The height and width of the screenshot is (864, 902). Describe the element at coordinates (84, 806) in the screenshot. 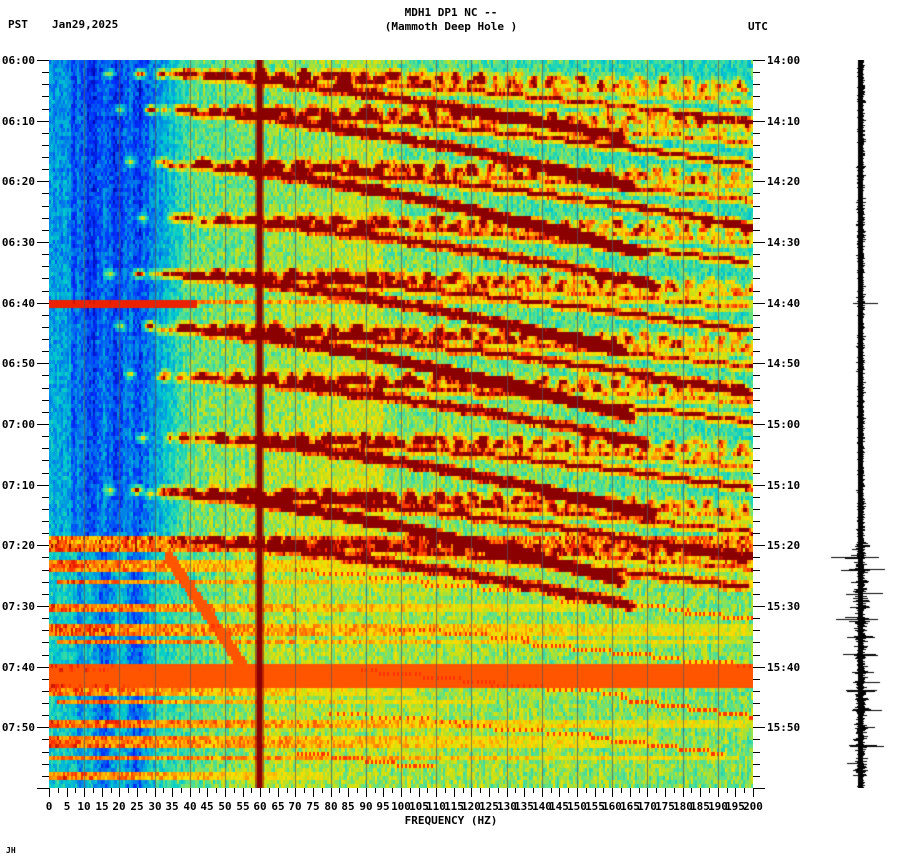

I see `freq-tick-label: 10` at that location.